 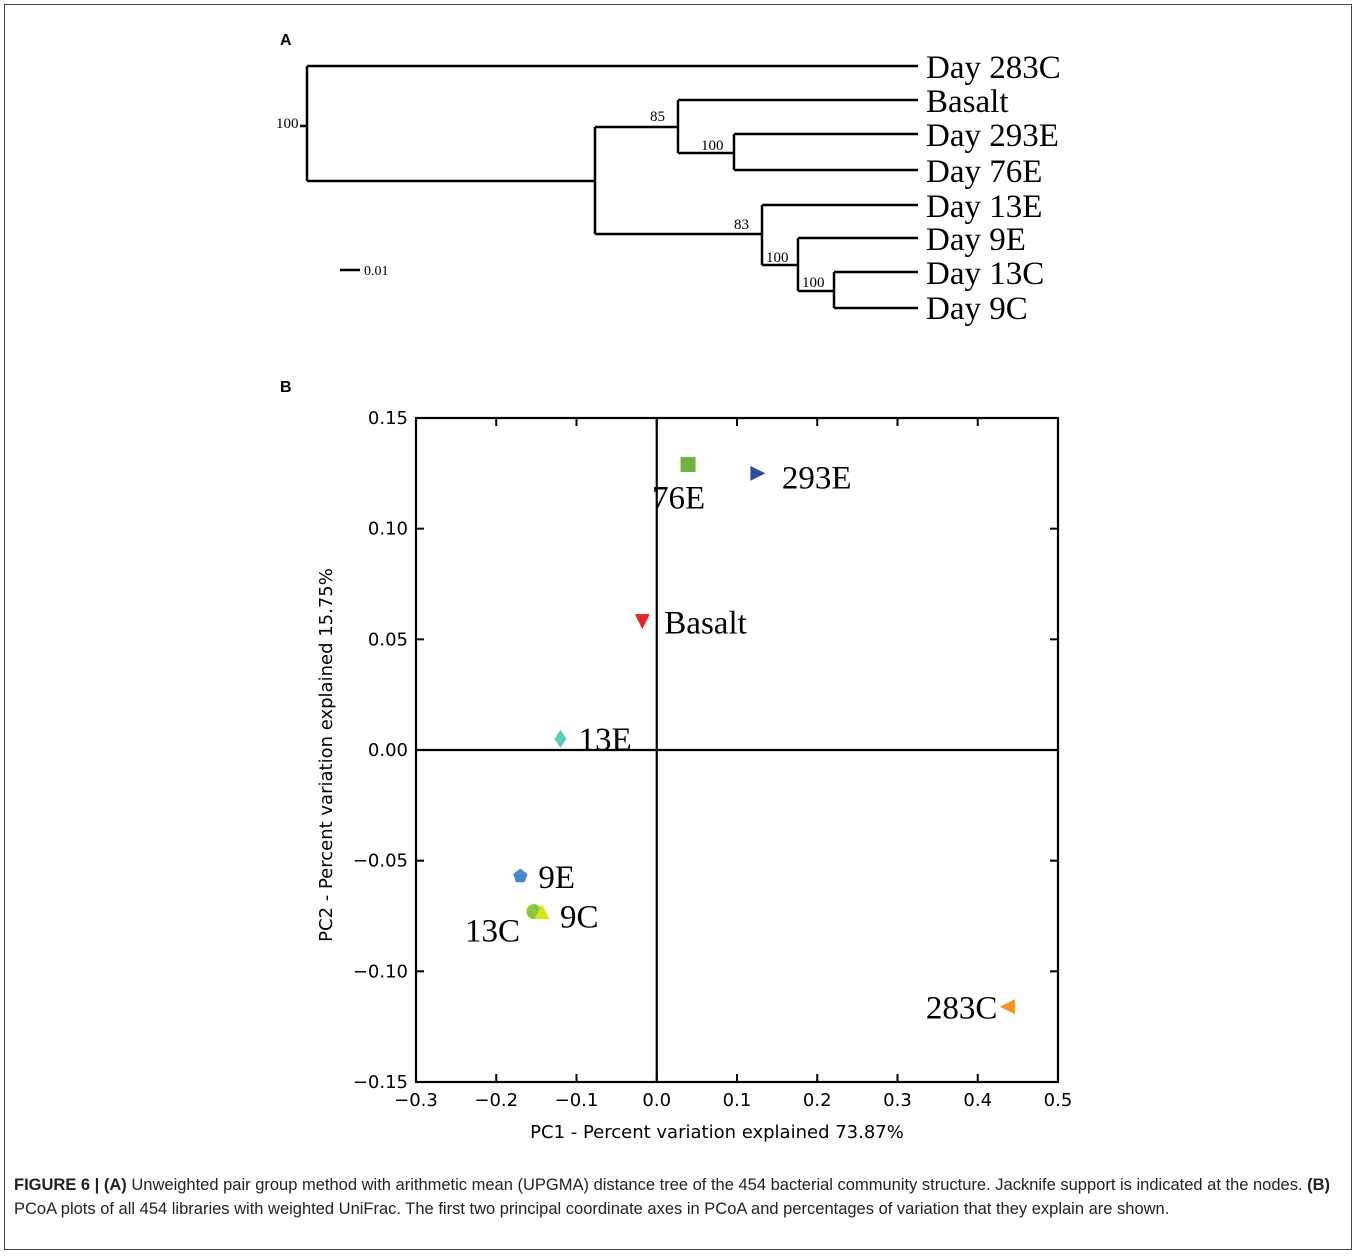 I want to click on point-label: 13E, so click(x=604, y=740).